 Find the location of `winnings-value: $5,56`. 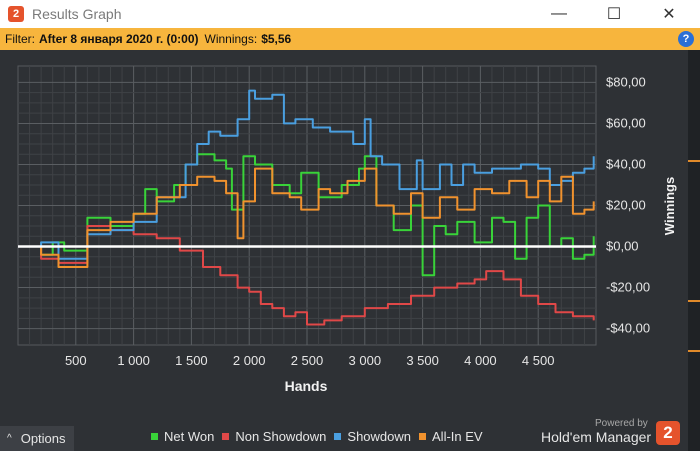

winnings-value: $5,56 is located at coordinates (276, 39).